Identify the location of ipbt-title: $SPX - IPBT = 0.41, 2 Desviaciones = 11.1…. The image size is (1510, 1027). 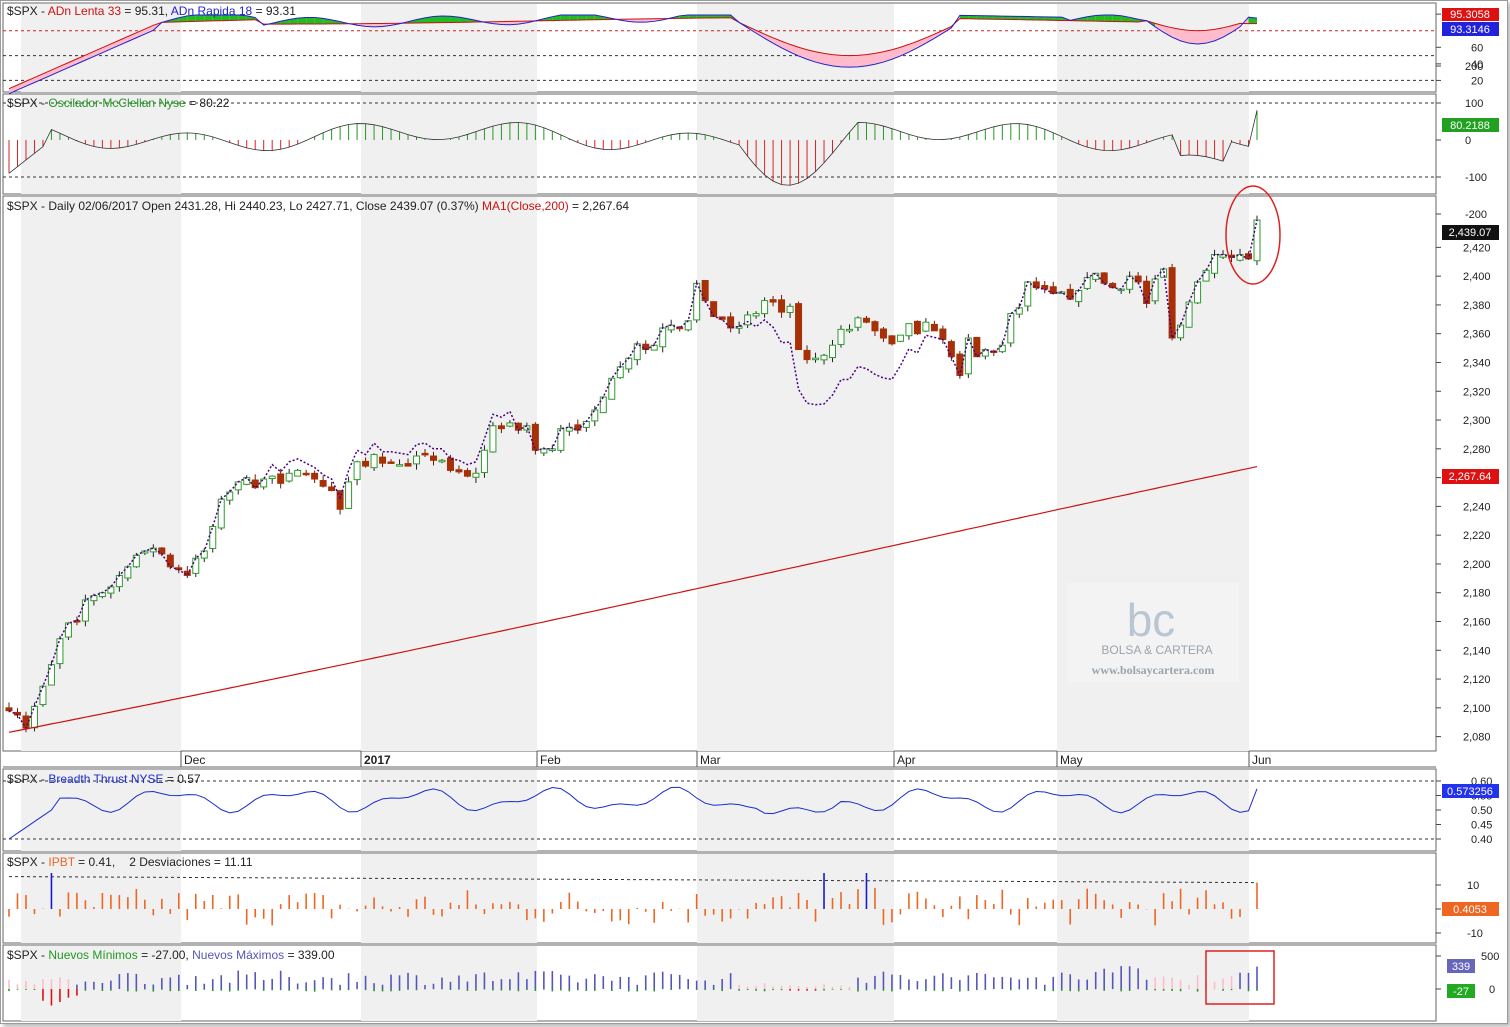
(130, 862).